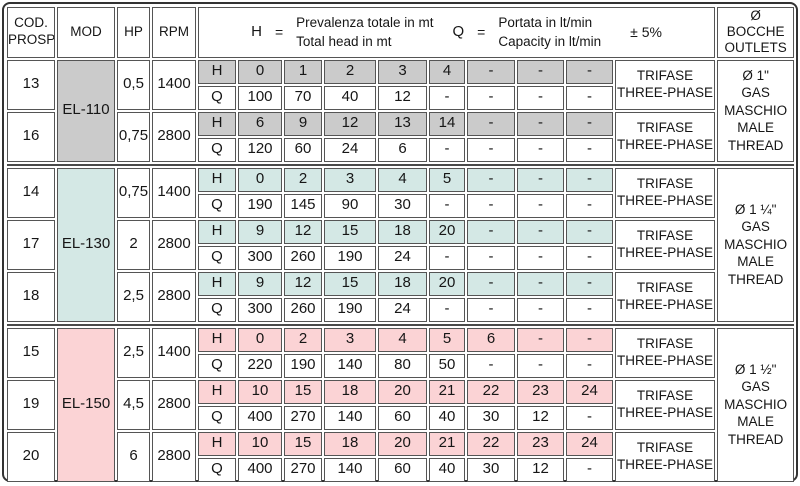 The image size is (800, 486). Describe the element at coordinates (86, 404) in the screenshot. I see `model-cell: EL-150` at that location.